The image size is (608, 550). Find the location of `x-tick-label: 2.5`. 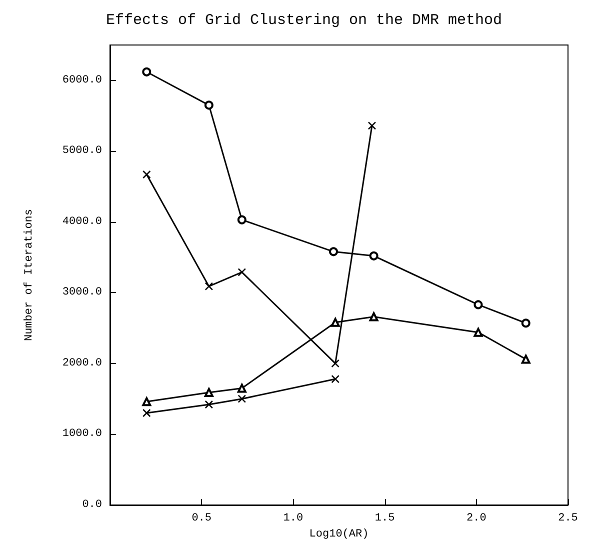

x-tick-label: 2.5 is located at coordinates (568, 518).